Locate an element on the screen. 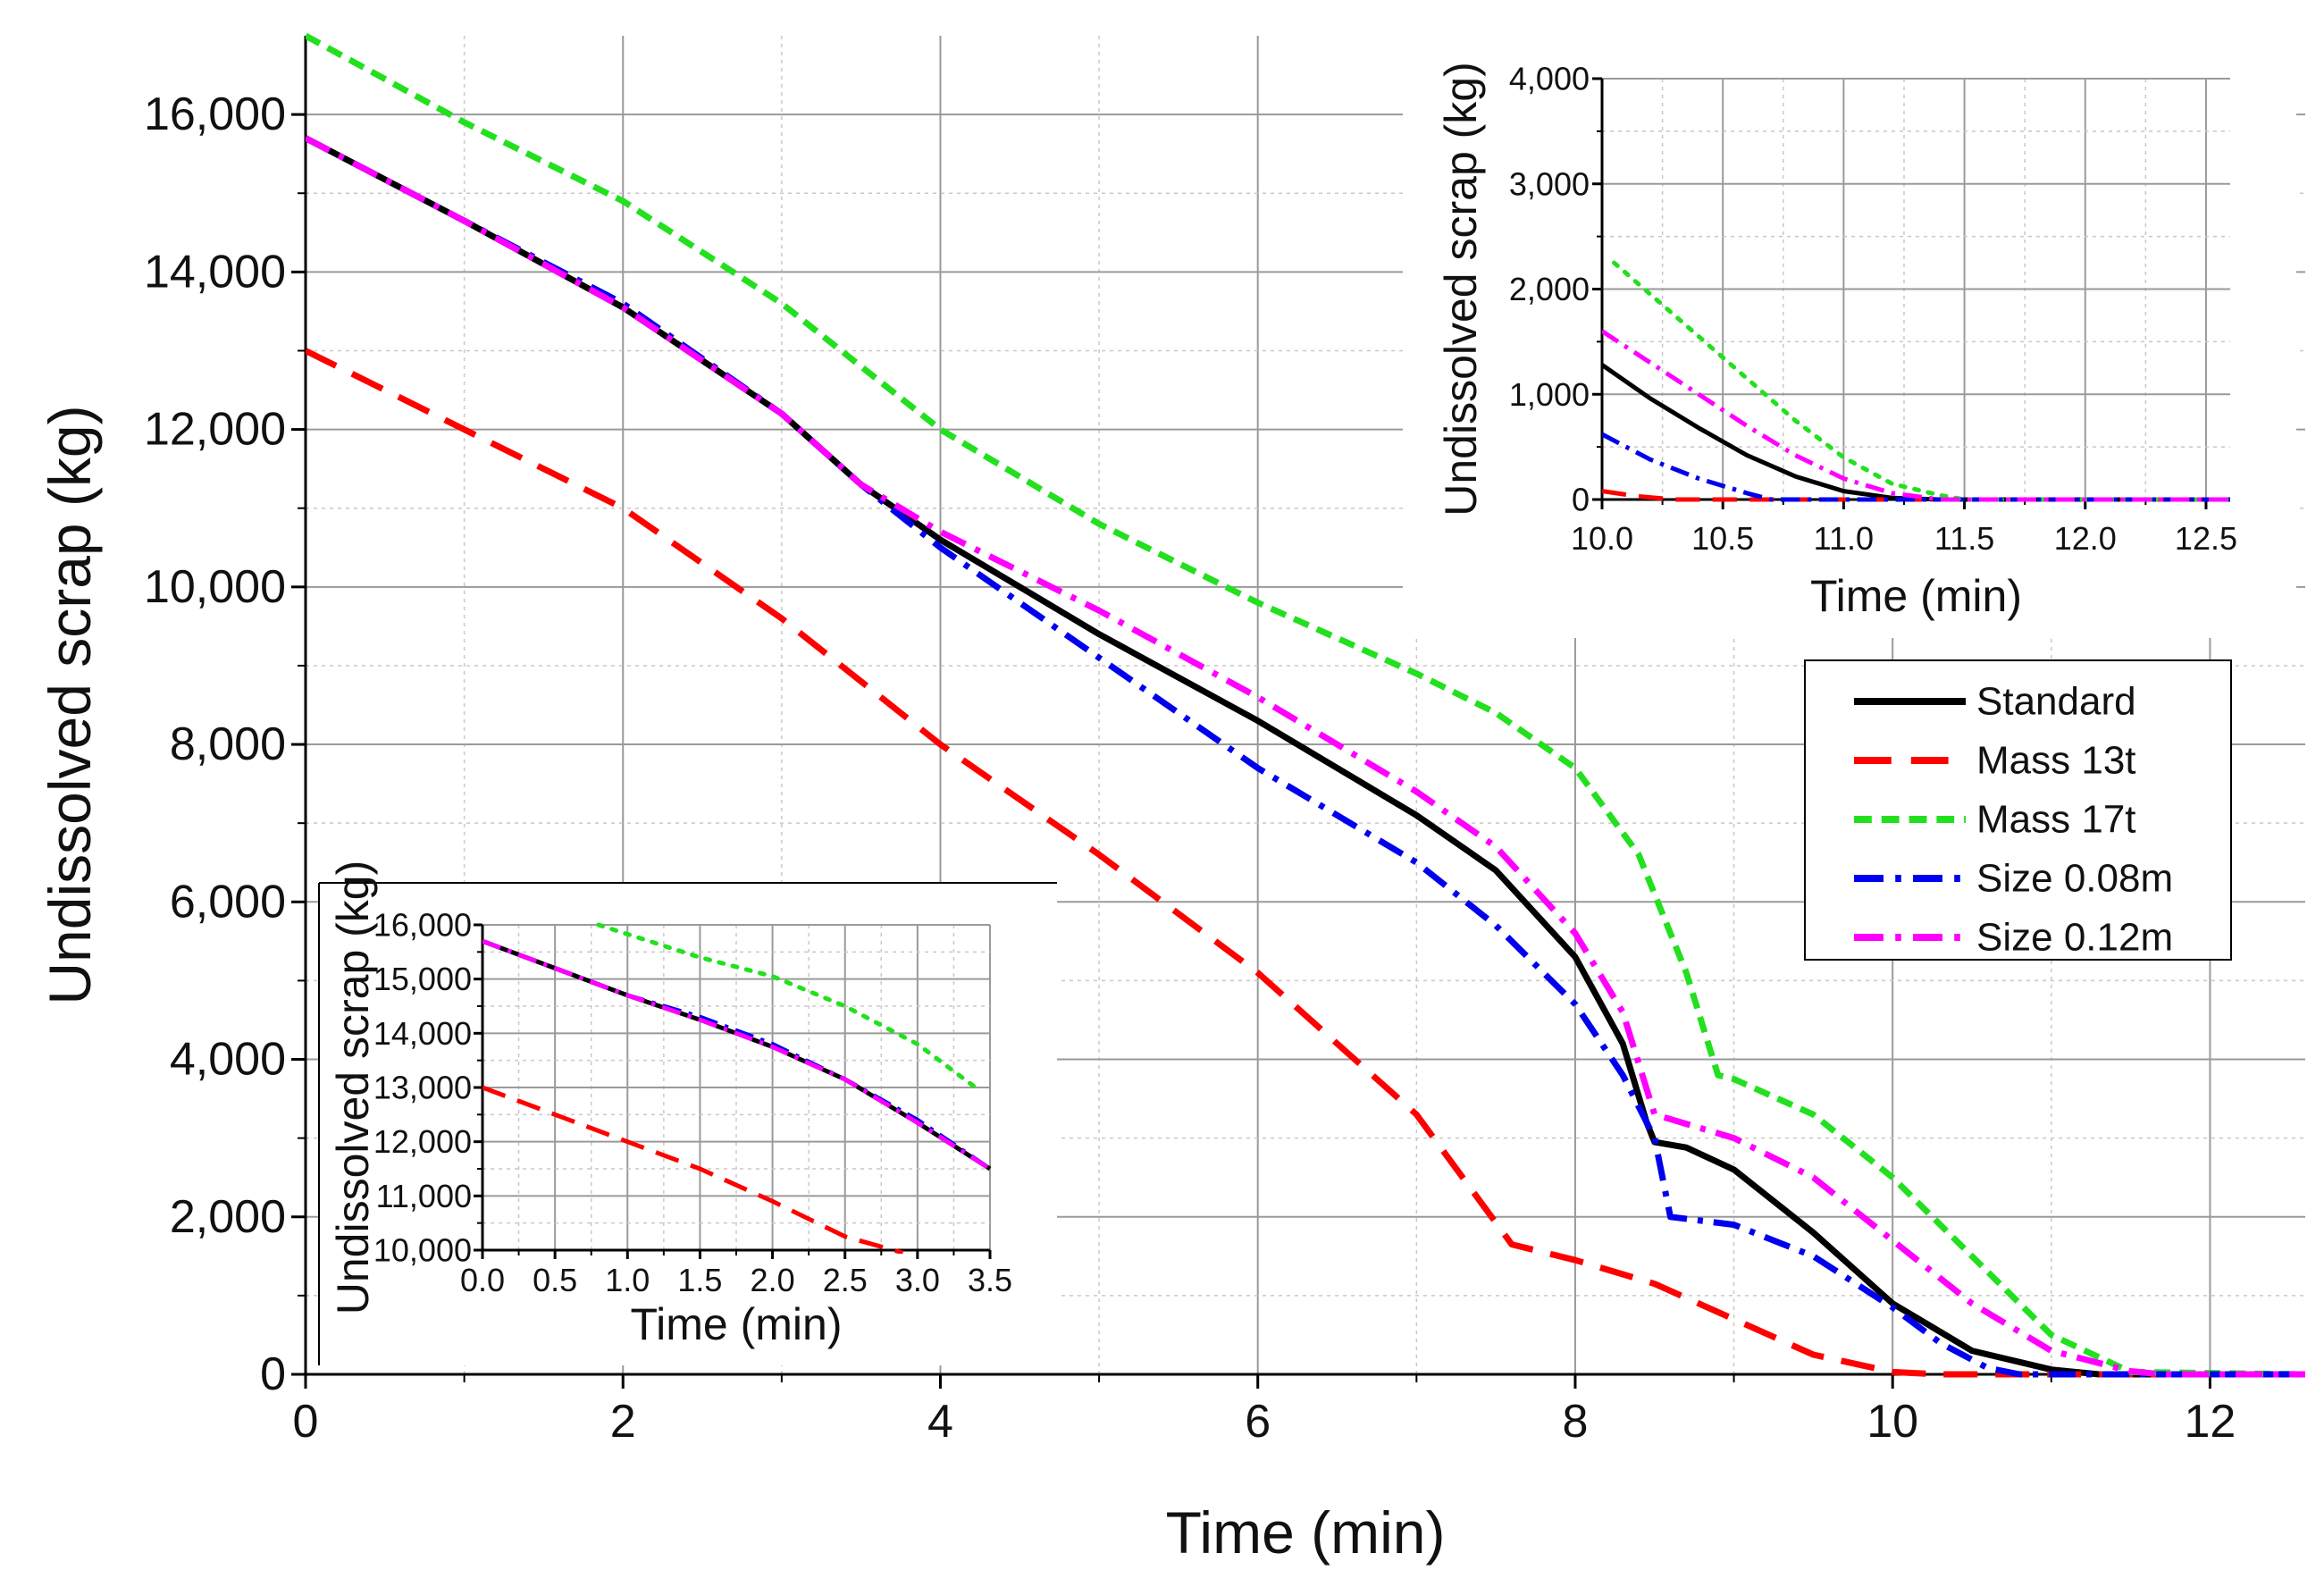 The width and height of the screenshot is (2324, 1587). legend-box is located at coordinates (2018, 810).